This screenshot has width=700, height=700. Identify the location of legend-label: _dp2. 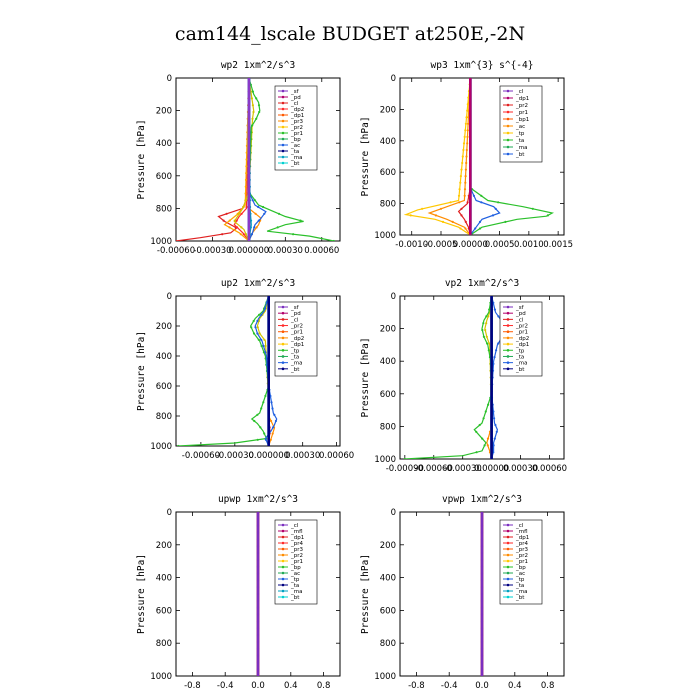
(297, 110).